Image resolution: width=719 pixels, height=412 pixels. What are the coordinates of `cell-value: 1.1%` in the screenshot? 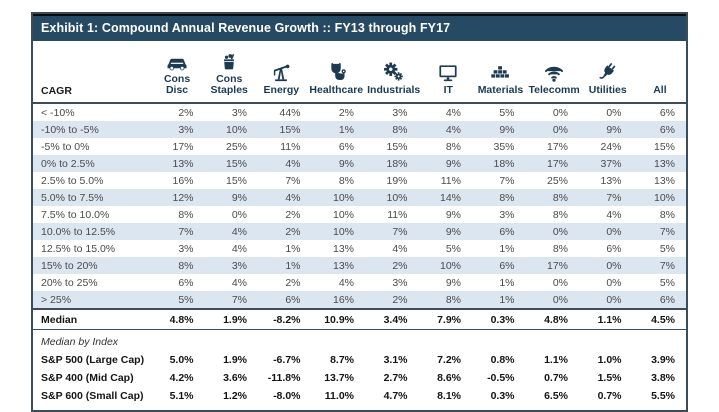 It's located at (609, 319).